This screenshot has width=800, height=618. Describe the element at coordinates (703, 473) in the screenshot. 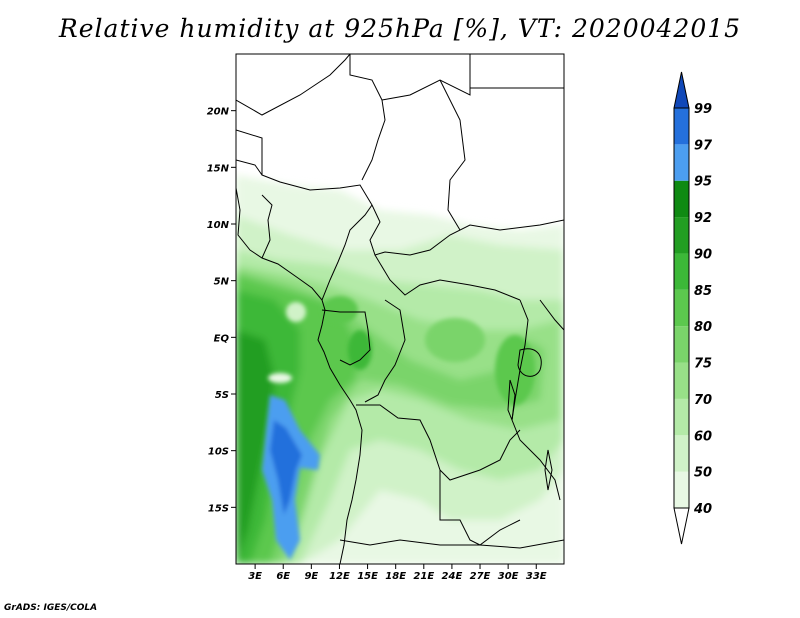

I see `colorbar-label: 50` at that location.